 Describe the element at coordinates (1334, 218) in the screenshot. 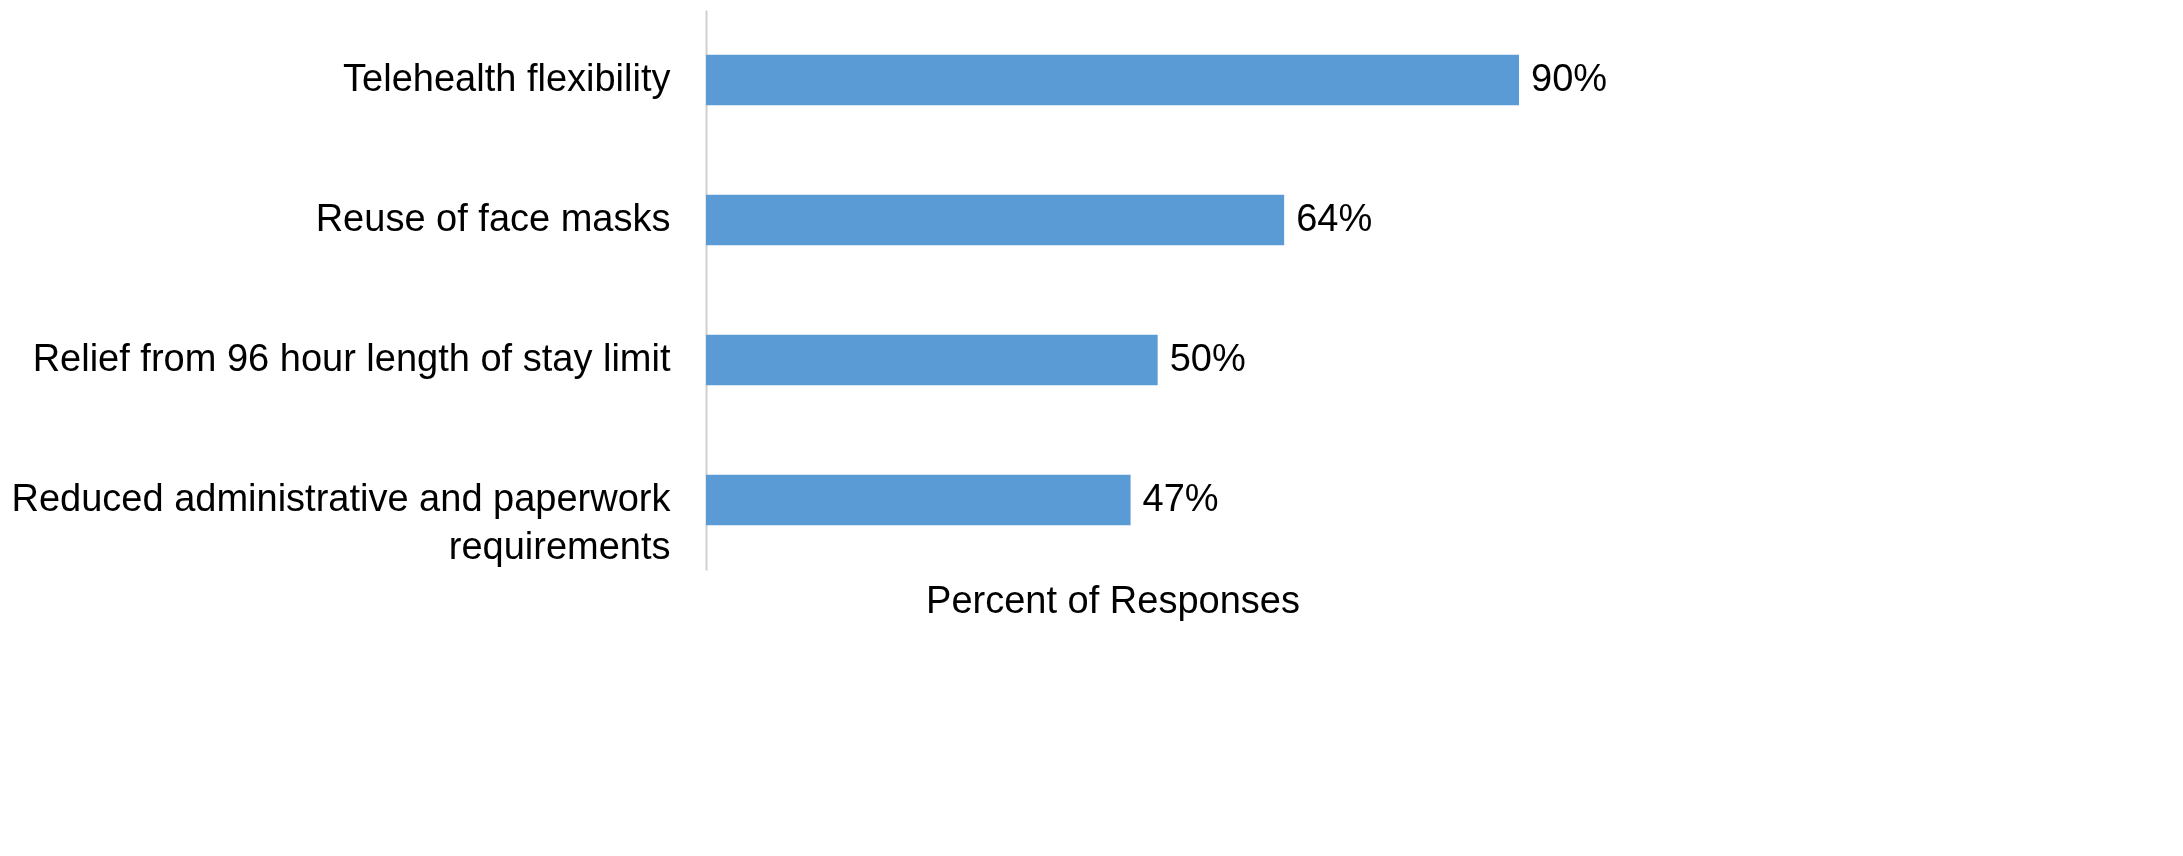

I see `data-label: 64%` at that location.